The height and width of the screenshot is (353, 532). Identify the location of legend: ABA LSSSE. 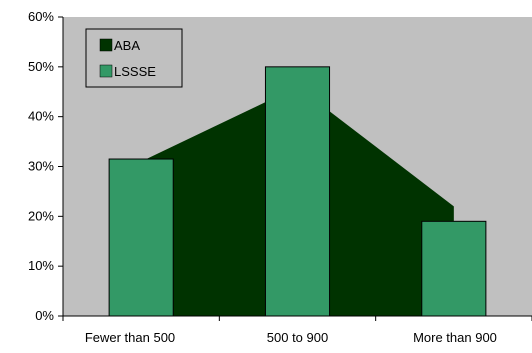
(134, 58).